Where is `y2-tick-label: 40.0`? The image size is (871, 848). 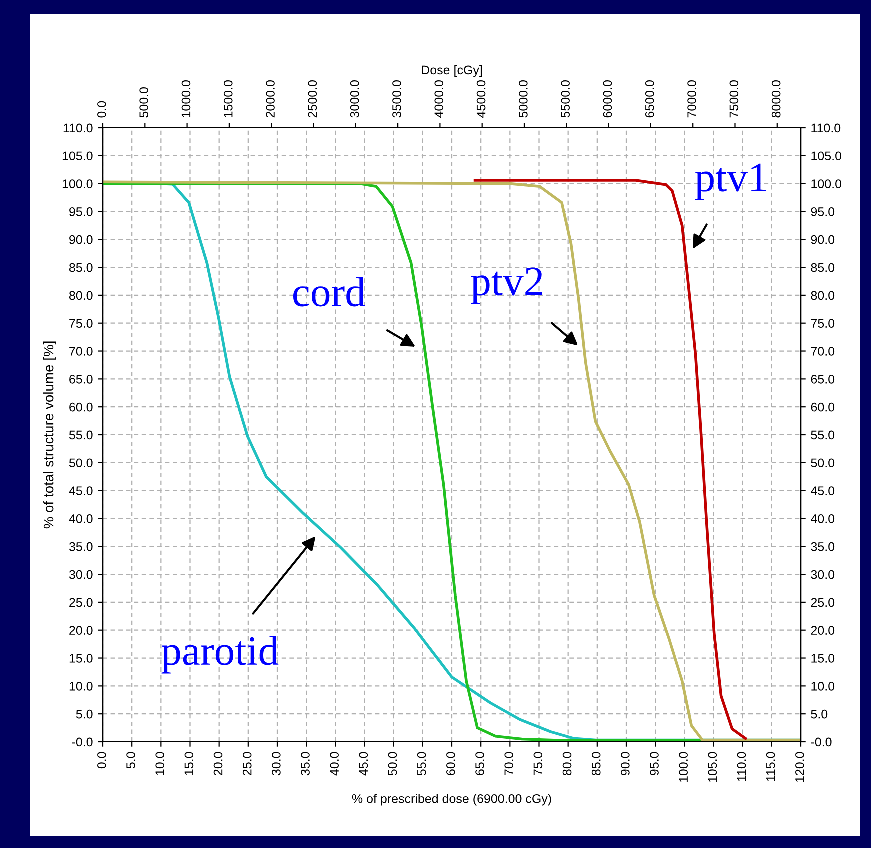
y2-tick-label: 40.0 is located at coordinates (823, 519).